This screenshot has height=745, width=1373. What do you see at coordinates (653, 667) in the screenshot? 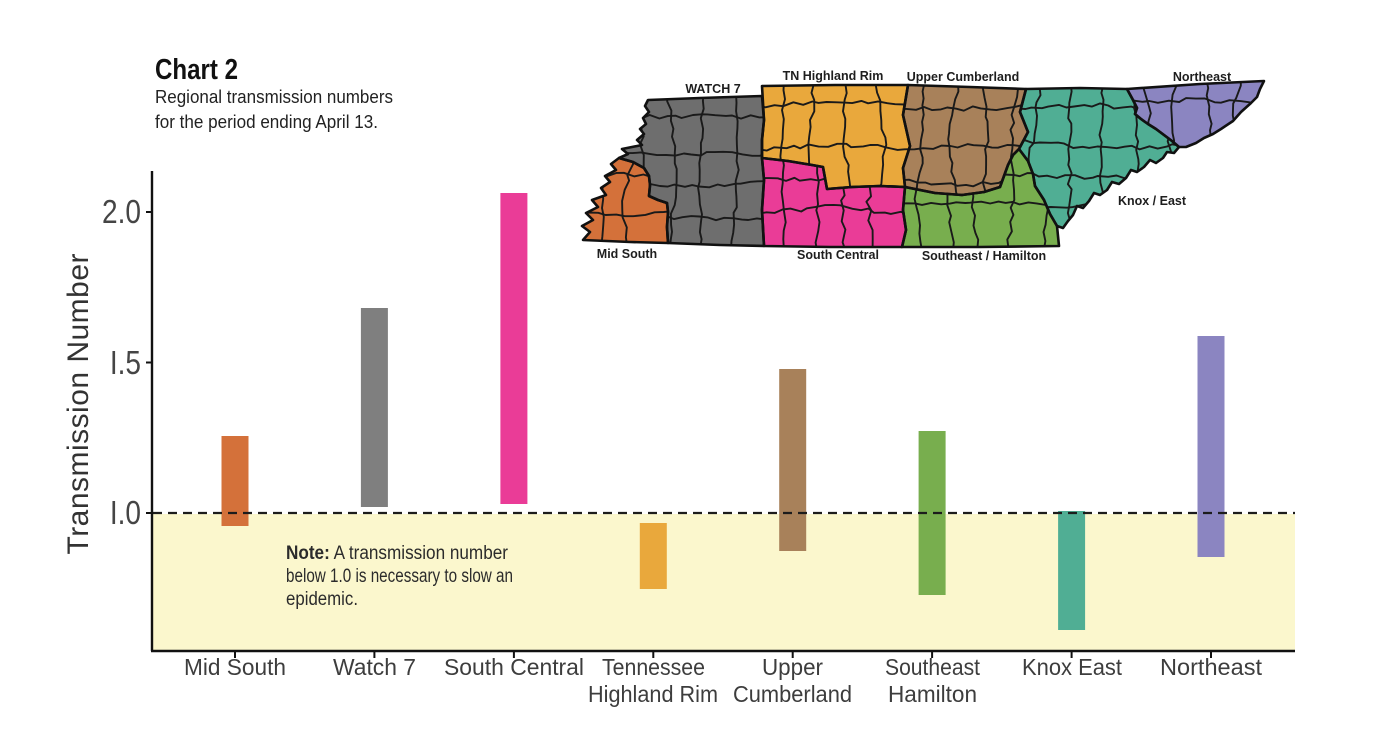
I see `svg-text: Tennessee` at bounding box center [653, 667].